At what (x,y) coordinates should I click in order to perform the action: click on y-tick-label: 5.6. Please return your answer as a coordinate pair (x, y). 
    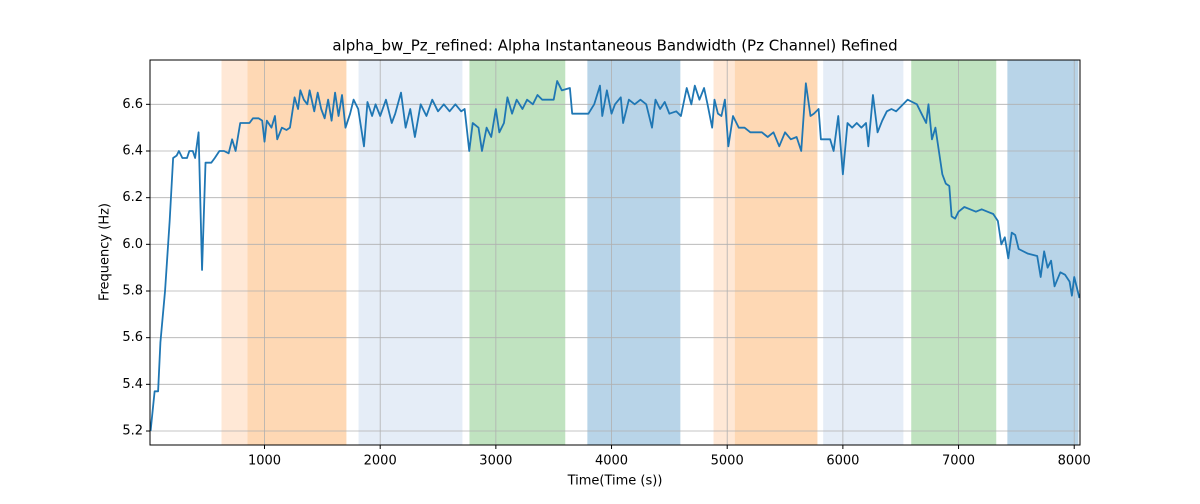
    Looking at the image, I should click on (132, 337).